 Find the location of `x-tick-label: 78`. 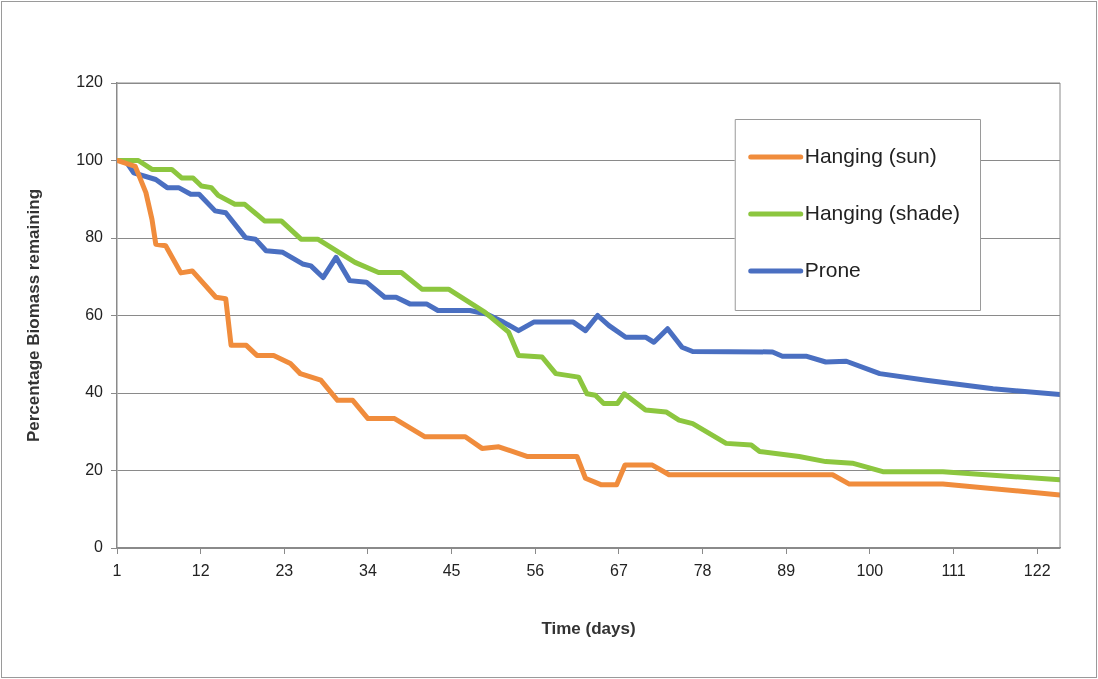

x-tick-label: 78 is located at coordinates (702, 571).